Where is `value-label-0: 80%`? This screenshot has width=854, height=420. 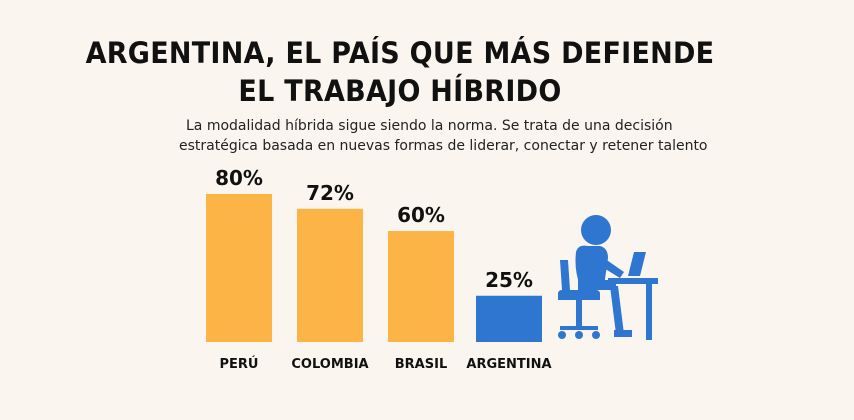 value-label-0: 80% is located at coordinates (239, 178).